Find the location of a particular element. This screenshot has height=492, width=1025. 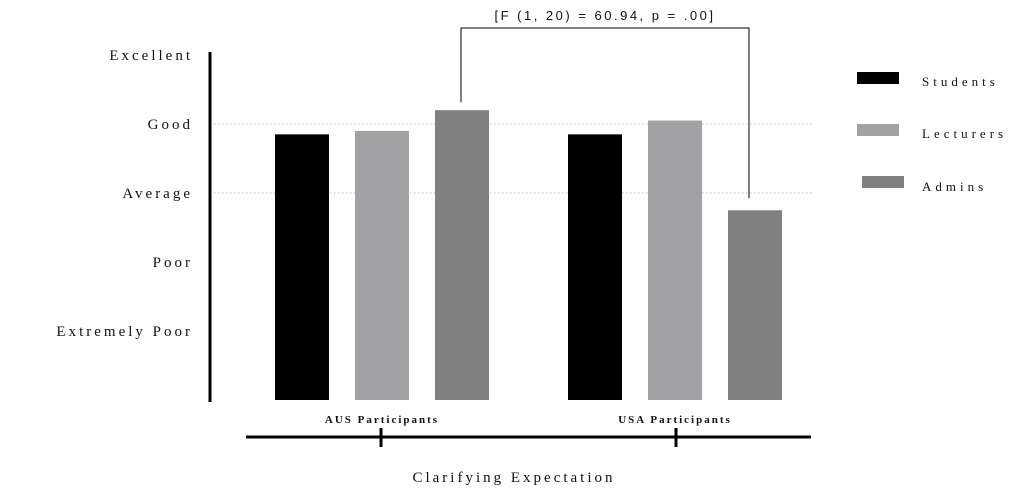

x-axis-title: Clarifying Expectation is located at coordinates (513, 478).